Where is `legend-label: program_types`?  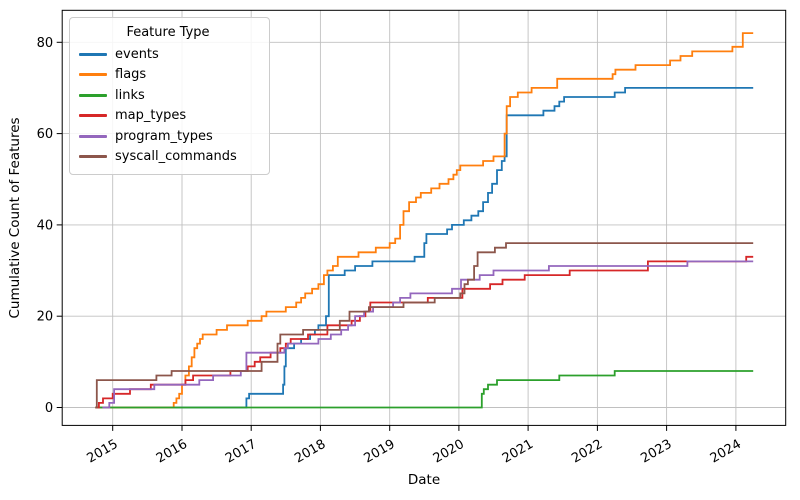
legend-label: program_types is located at coordinates (164, 136).